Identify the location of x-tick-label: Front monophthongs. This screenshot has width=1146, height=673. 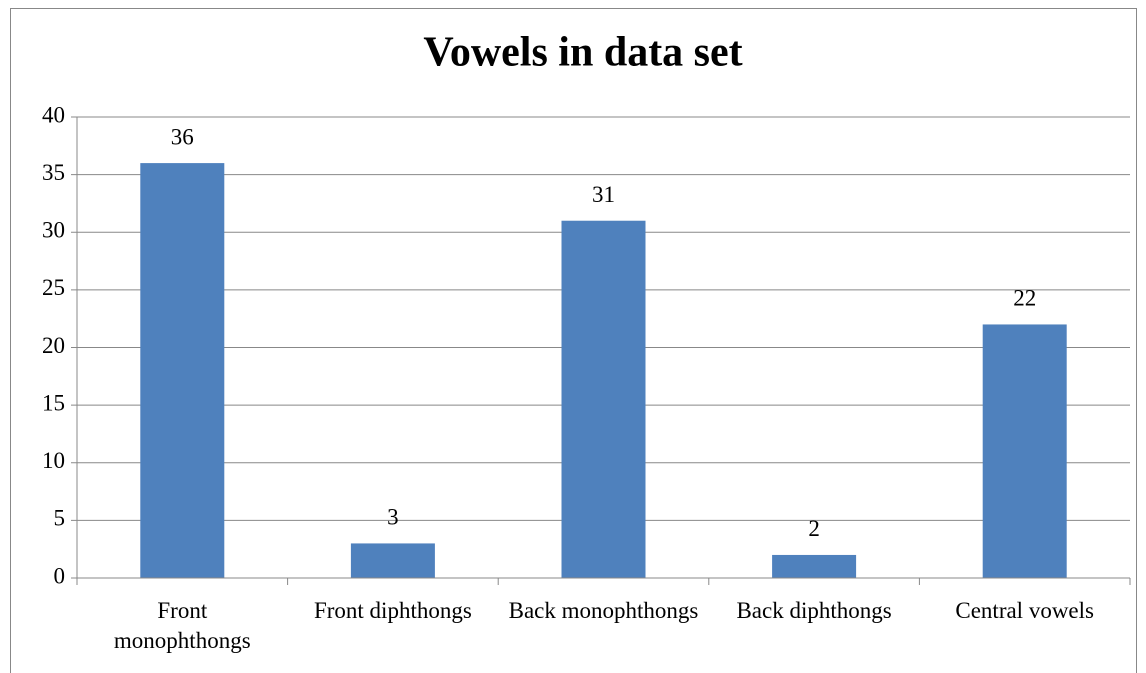
(182, 625).